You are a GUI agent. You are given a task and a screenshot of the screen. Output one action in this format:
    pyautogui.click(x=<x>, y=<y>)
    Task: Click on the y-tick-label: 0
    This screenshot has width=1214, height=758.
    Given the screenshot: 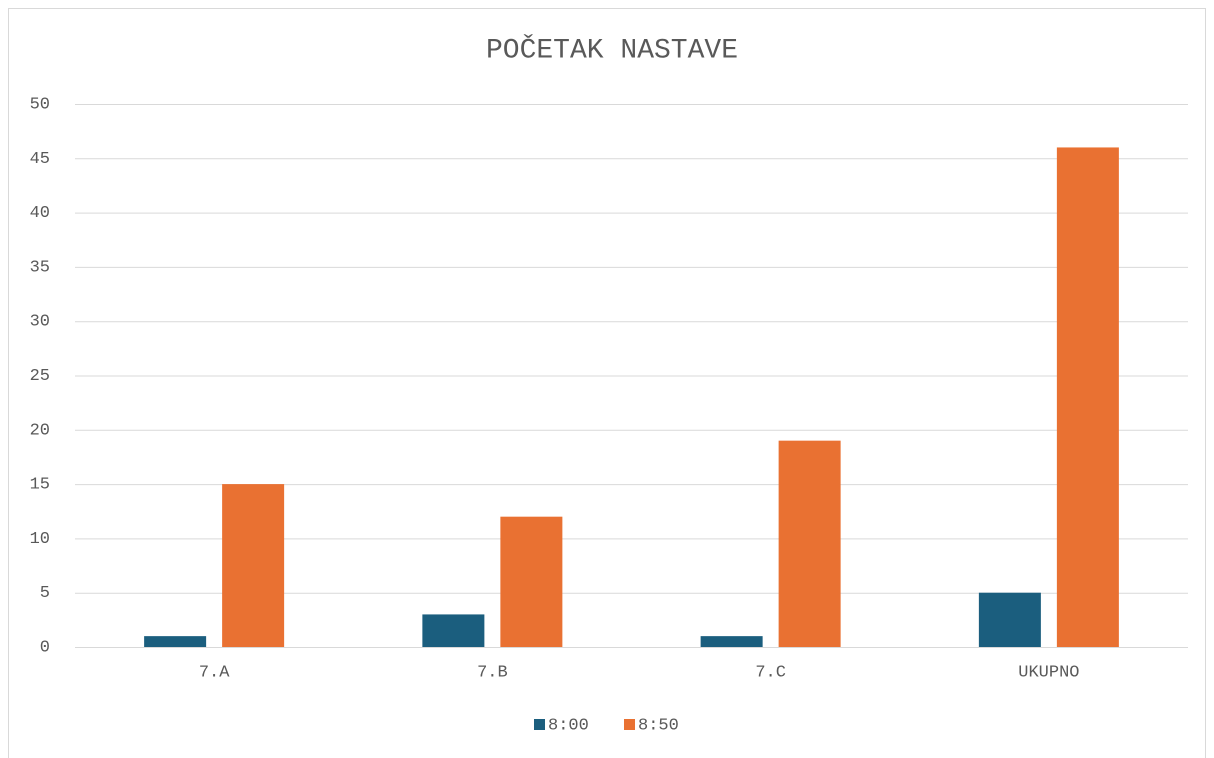 What is the action you would take?
    pyautogui.click(x=45, y=647)
    